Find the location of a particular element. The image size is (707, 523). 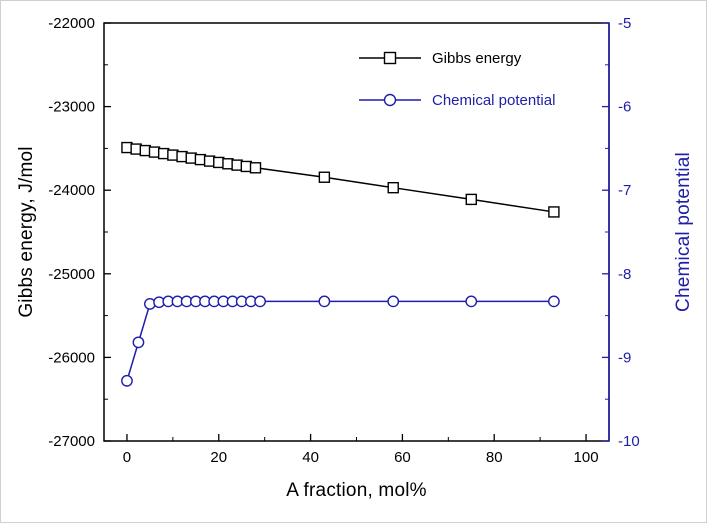

x-tick-label: 60 is located at coordinates (402, 457).